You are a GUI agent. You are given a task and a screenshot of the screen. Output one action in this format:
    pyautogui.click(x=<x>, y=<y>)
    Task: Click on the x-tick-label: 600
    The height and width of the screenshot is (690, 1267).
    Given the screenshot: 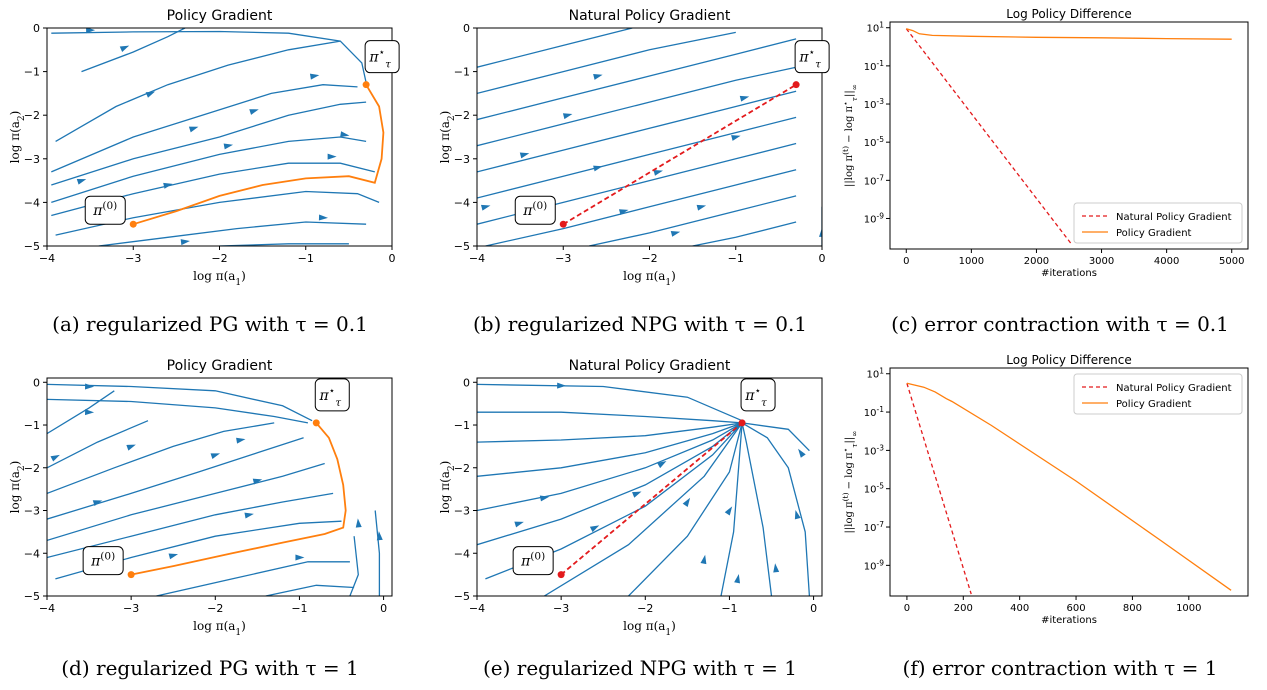 What is the action you would take?
    pyautogui.click(x=1076, y=608)
    